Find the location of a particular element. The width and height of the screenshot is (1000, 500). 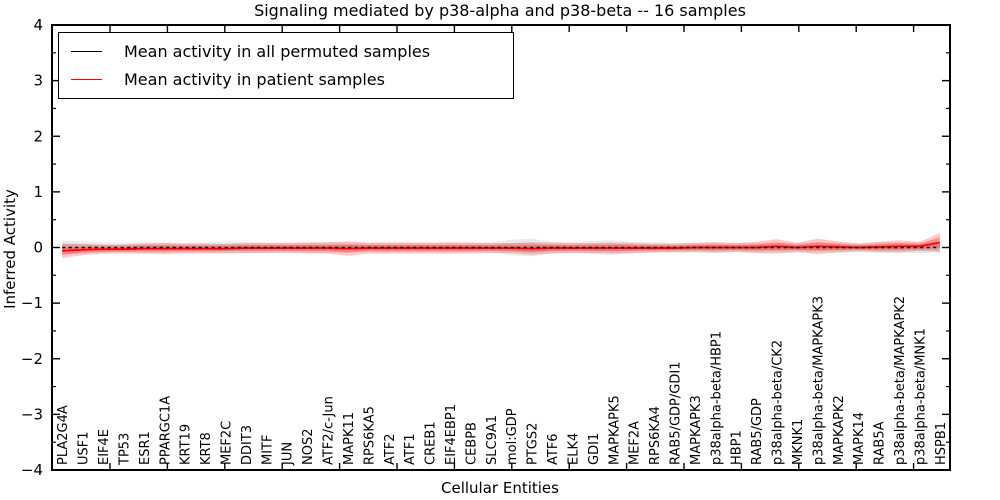

y-tick-label: 1 is located at coordinates (38, 192).